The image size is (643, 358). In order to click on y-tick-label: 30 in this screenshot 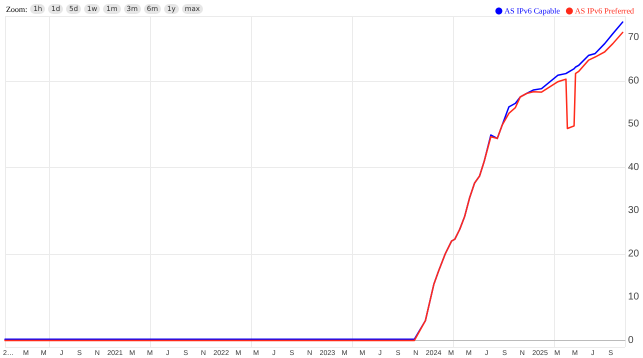, I will do `click(634, 210)`.